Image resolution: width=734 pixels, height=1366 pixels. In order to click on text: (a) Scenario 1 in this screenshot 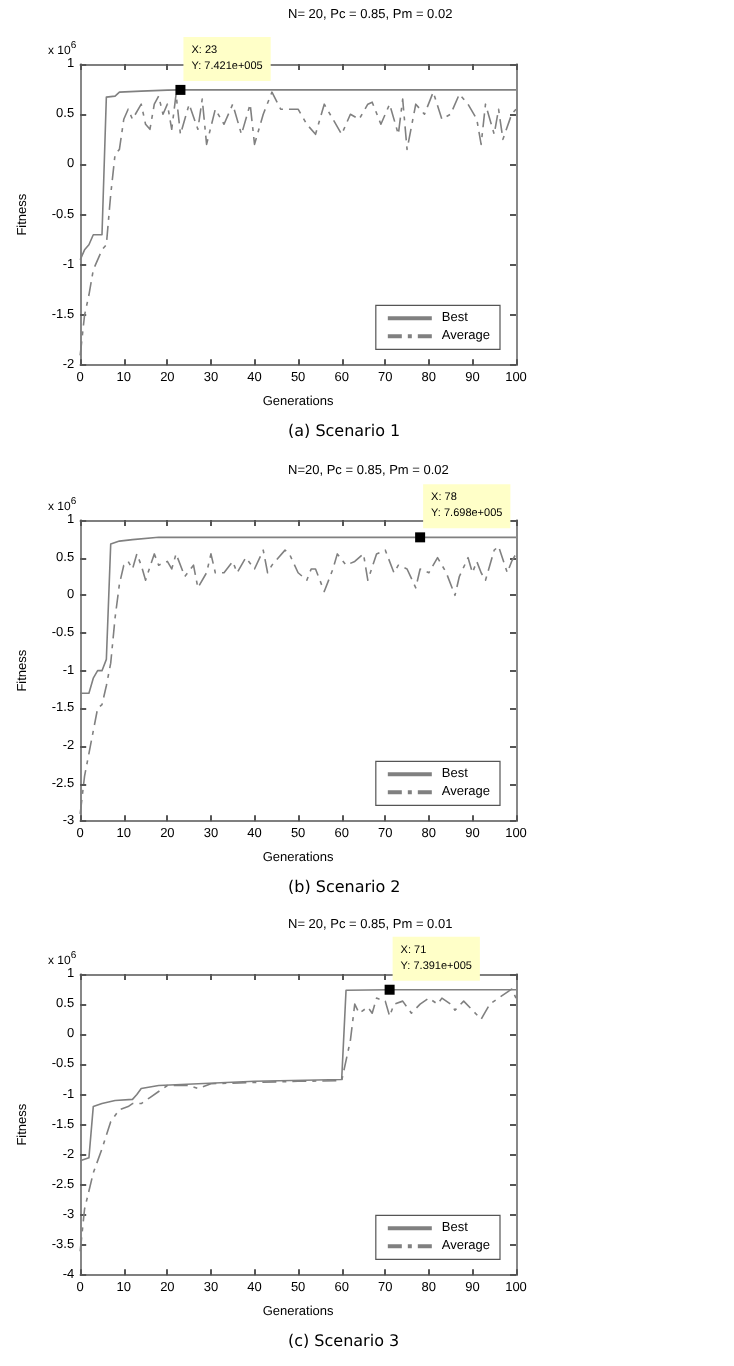, I will do `click(344, 431)`.